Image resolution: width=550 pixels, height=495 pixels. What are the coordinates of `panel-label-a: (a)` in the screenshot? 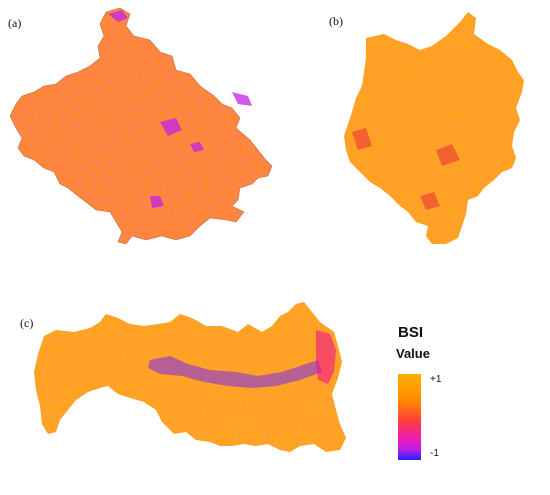 It's located at (15, 23).